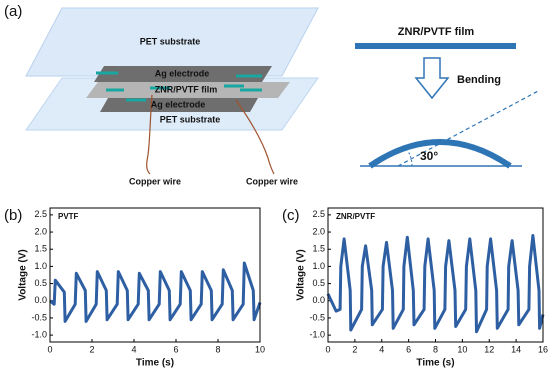 This screenshot has width=550, height=378. I want to click on panel-label: (a), so click(13, 11).